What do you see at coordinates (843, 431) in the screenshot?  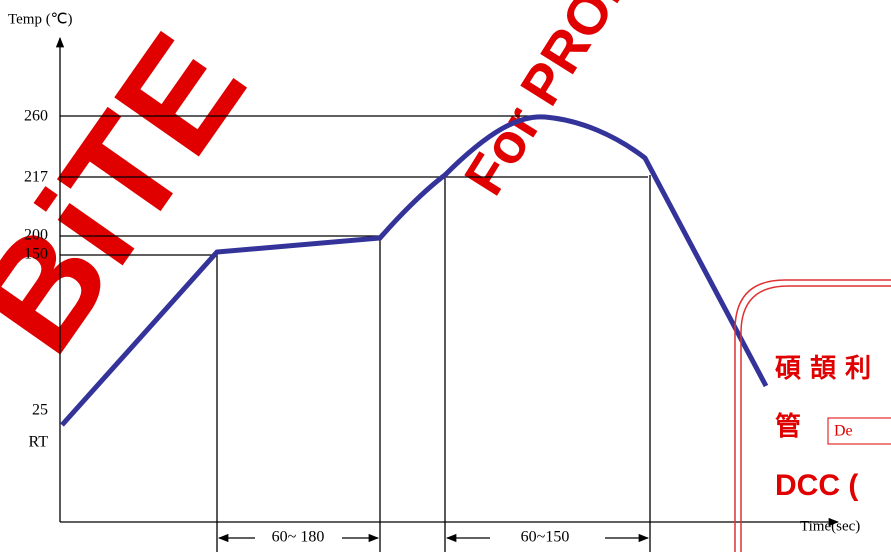 I see `stamp-box-text: De` at bounding box center [843, 431].